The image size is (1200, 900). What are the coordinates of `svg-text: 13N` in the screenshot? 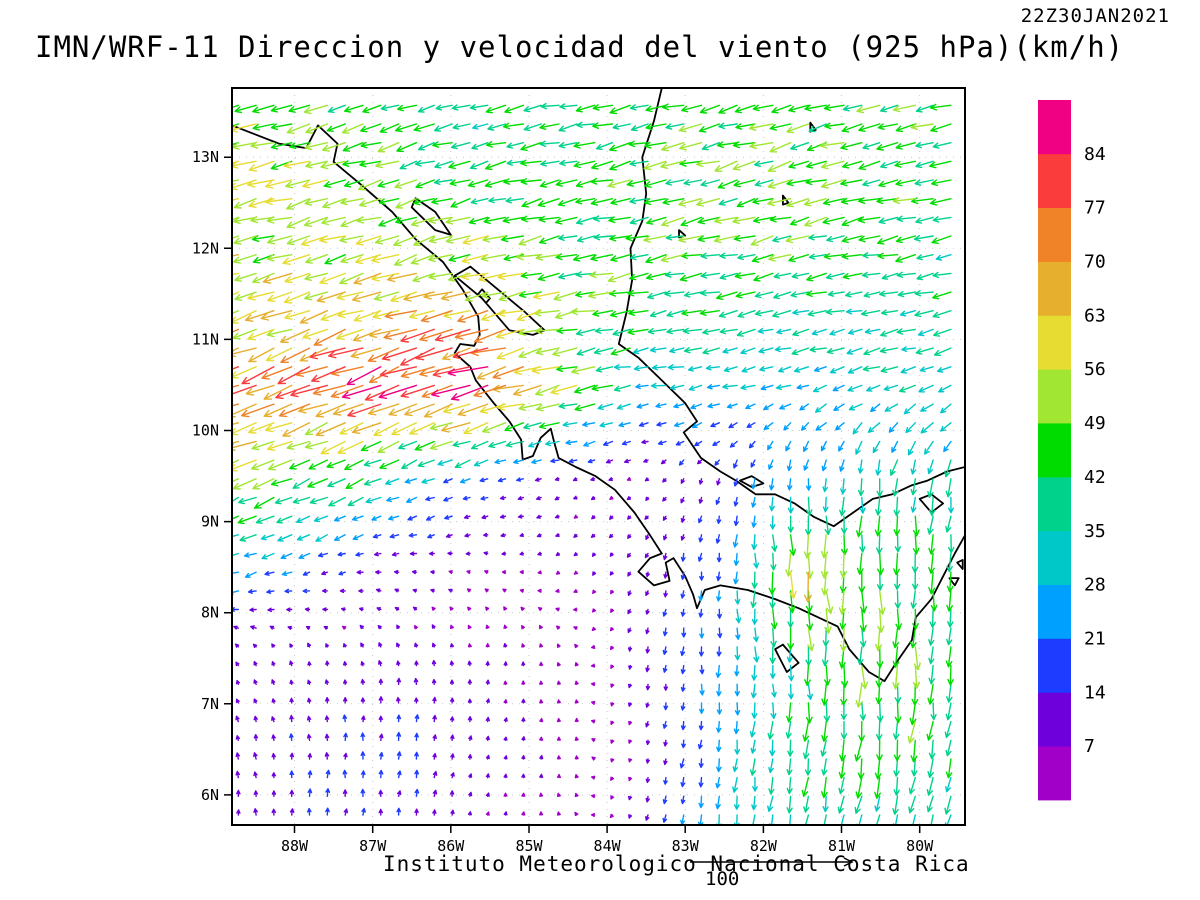 It's located at (205, 157).